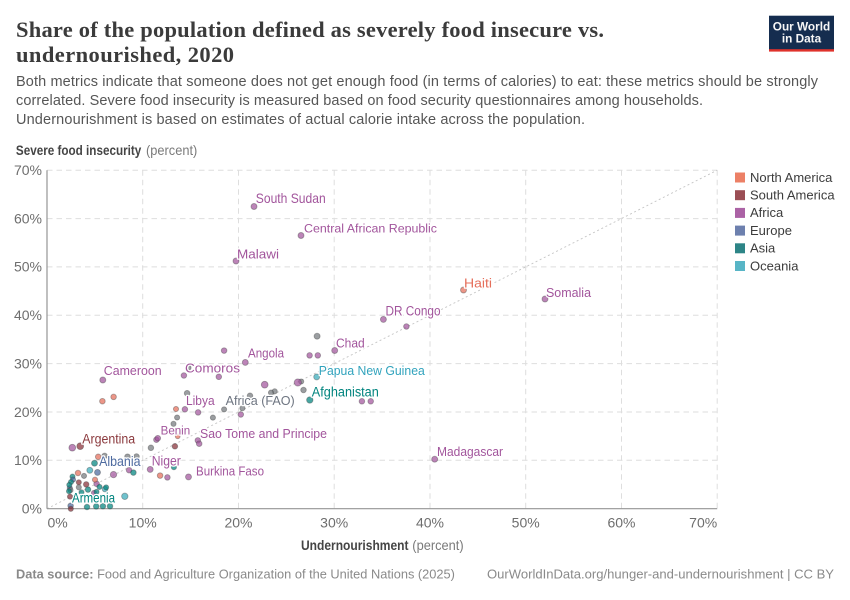 This screenshot has height=600, width=850. What do you see at coordinates (230, 472) in the screenshot?
I see `svg-text: Burkina Faso` at bounding box center [230, 472].